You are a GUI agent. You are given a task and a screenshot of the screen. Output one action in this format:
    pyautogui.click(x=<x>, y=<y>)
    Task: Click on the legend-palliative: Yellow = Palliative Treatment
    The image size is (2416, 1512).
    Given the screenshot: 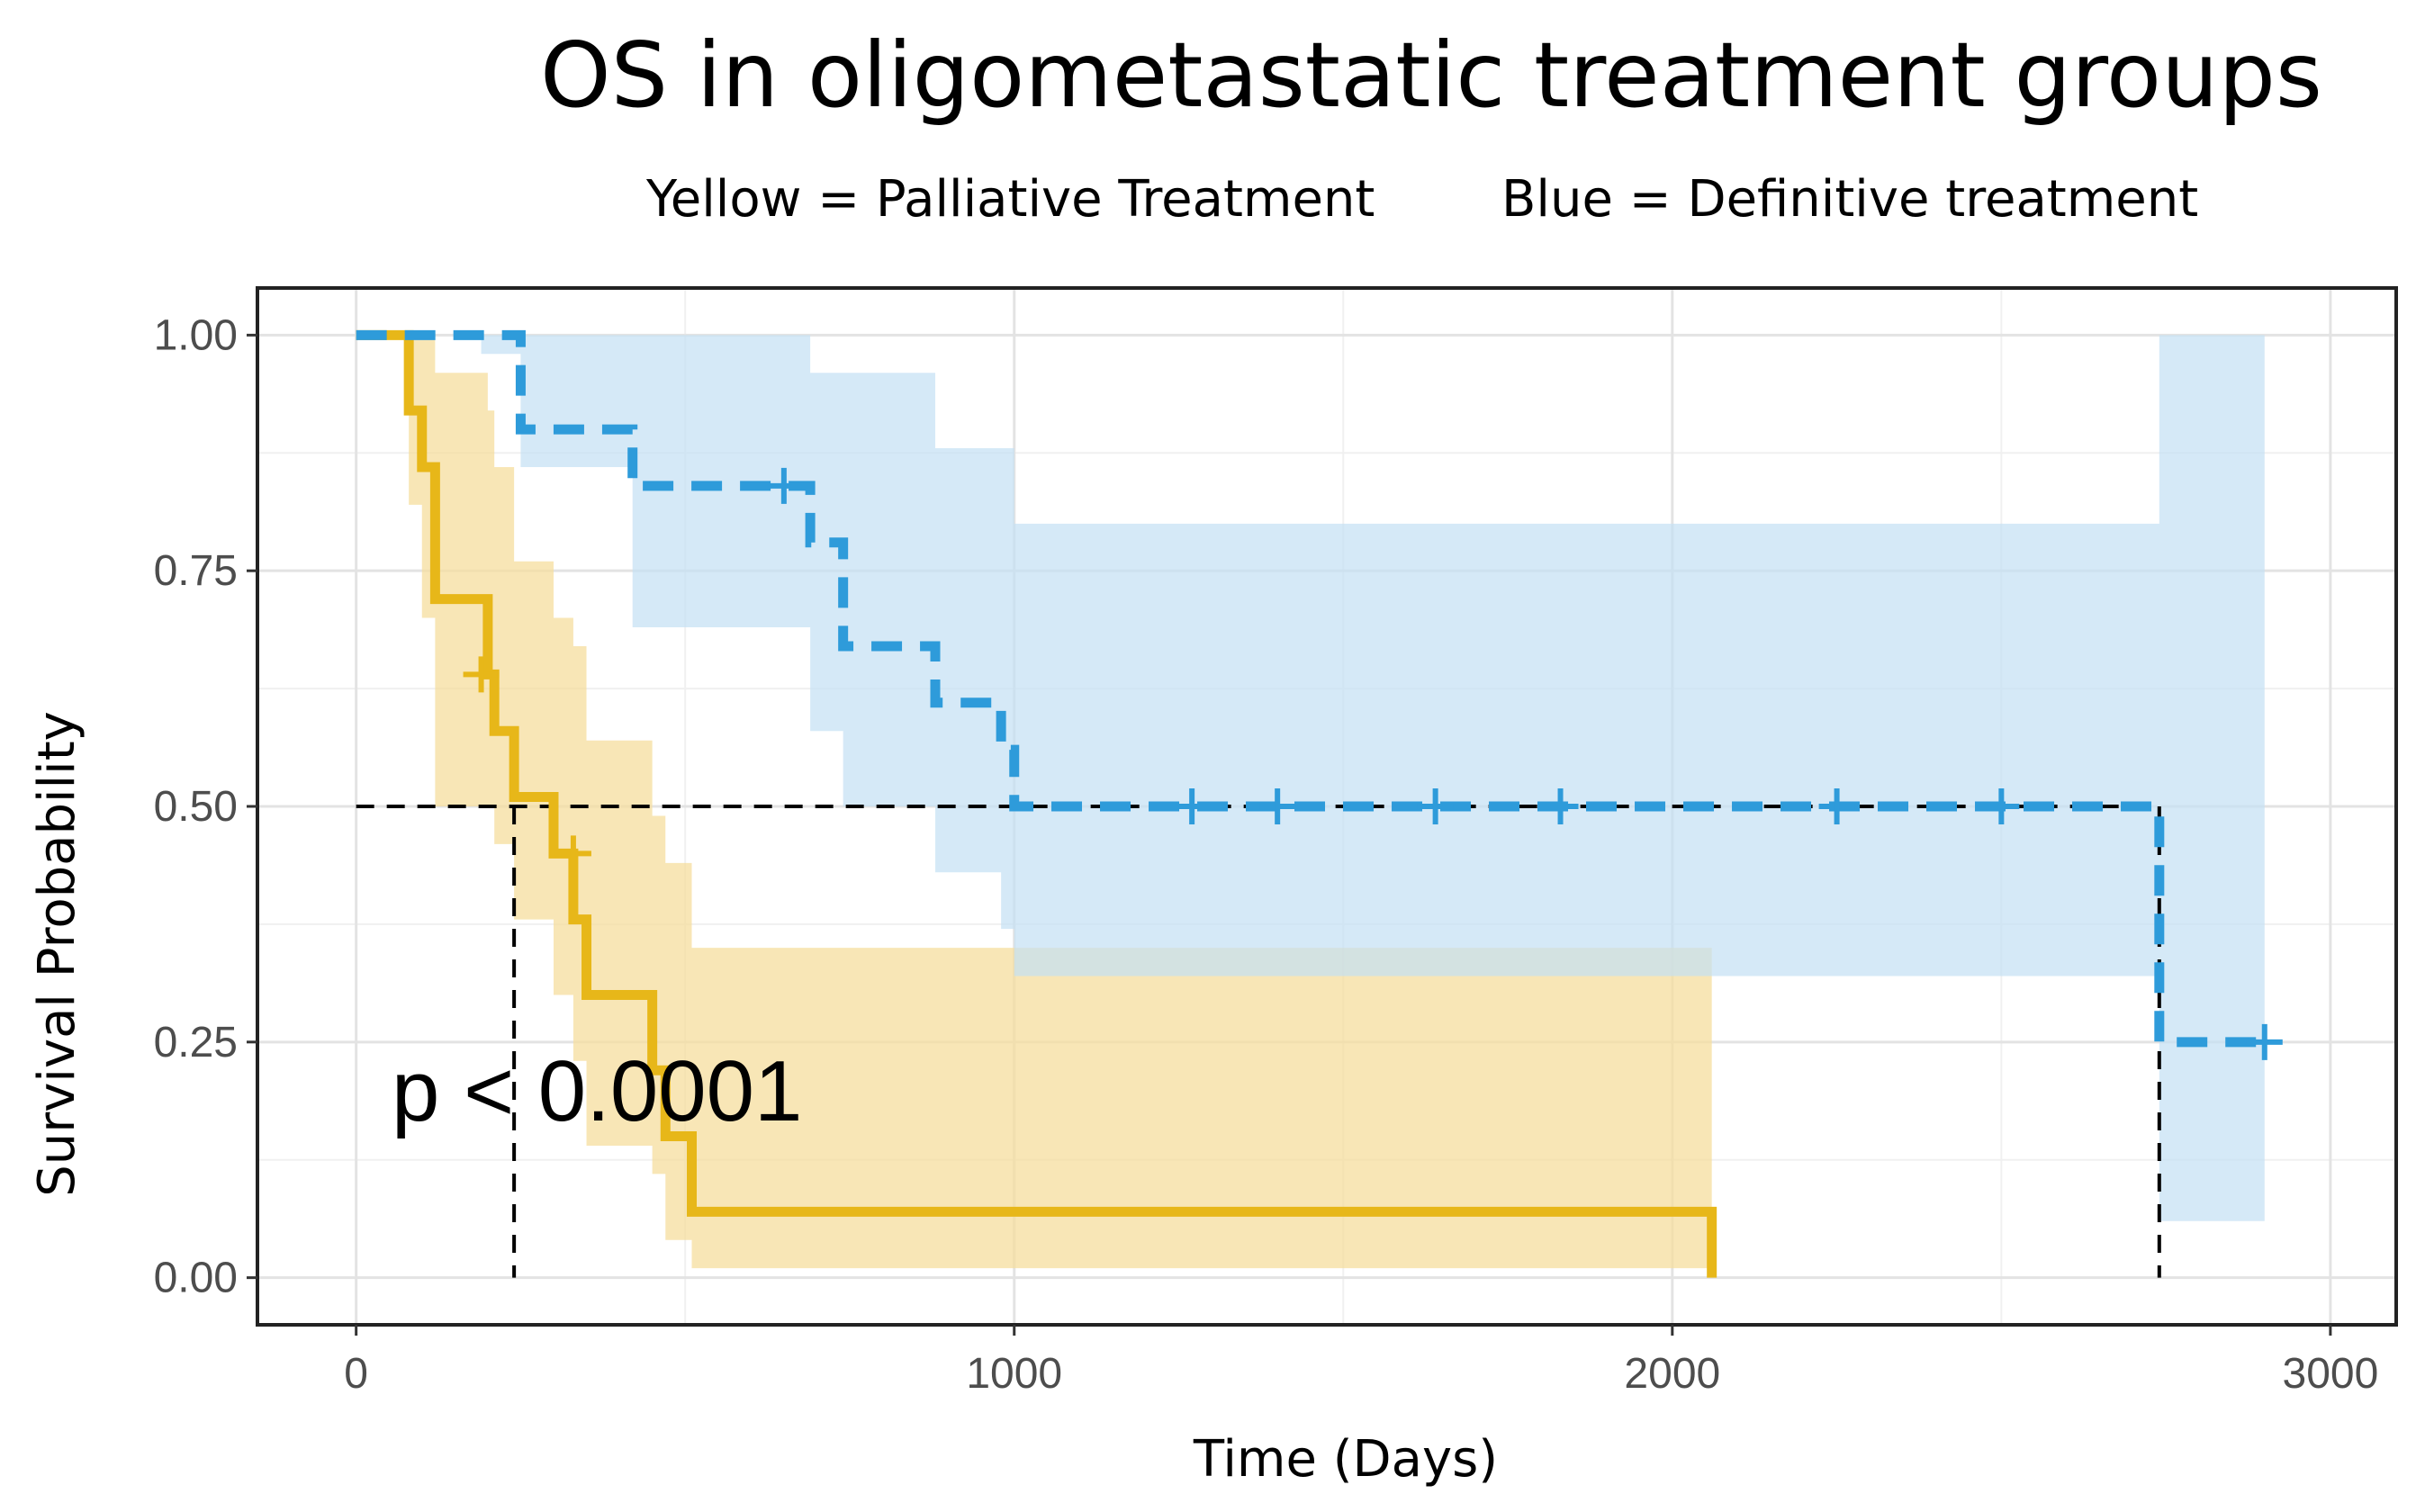 What is the action you would take?
    pyautogui.click(x=1010, y=200)
    